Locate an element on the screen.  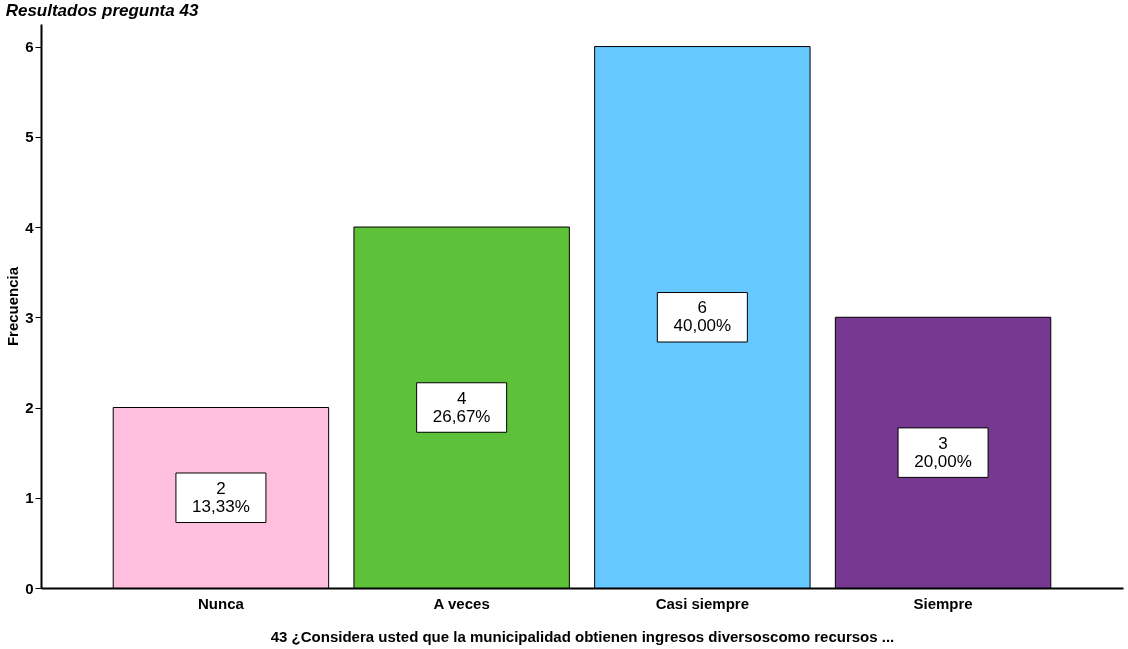
data-label: 2 13,33% is located at coordinates (221, 497).